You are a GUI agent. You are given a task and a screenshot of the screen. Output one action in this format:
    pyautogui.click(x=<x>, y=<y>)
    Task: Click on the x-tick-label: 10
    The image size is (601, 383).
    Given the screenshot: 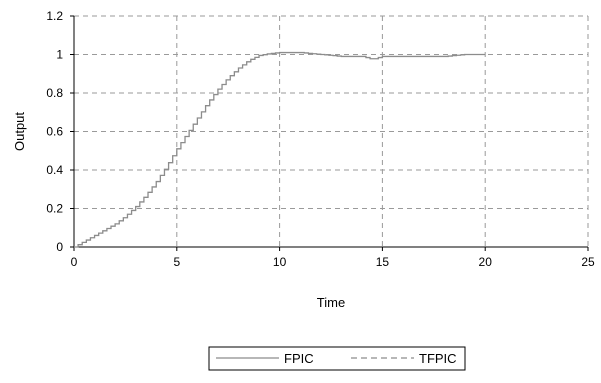 What is the action you would take?
    pyautogui.click(x=280, y=262)
    